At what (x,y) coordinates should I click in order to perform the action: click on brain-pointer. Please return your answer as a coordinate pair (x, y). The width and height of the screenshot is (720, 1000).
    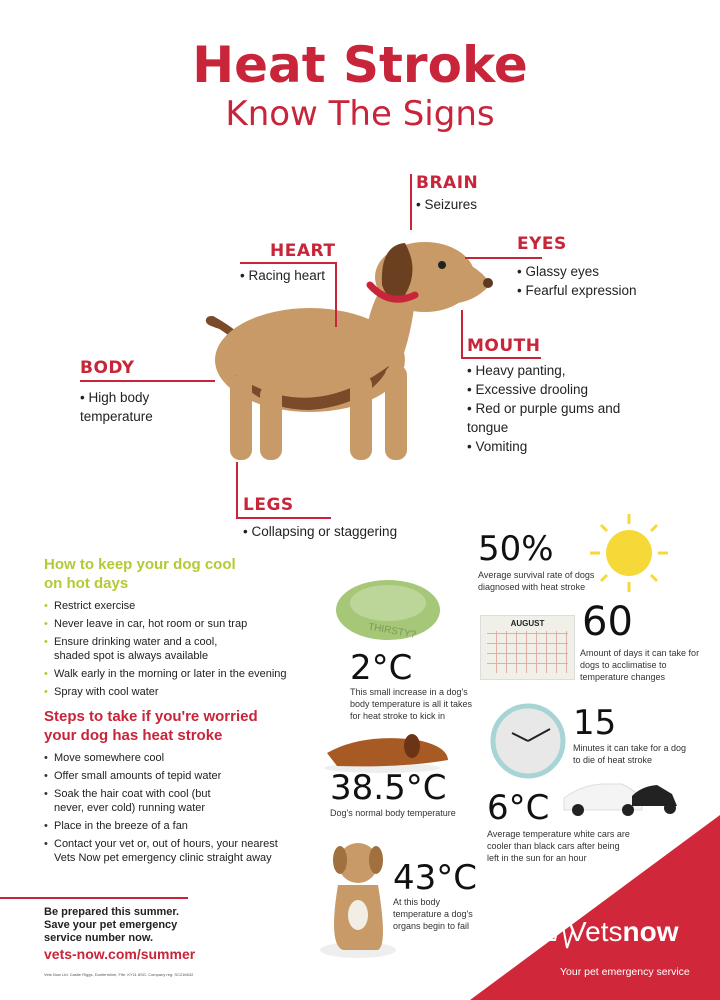
    Looking at the image, I should click on (411, 202).